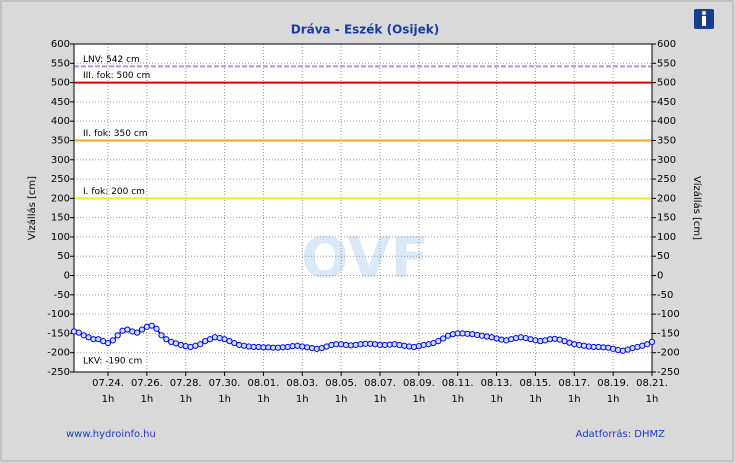  What do you see at coordinates (666, 63) in the screenshot?
I see `y2-tick-label: 550` at bounding box center [666, 63].